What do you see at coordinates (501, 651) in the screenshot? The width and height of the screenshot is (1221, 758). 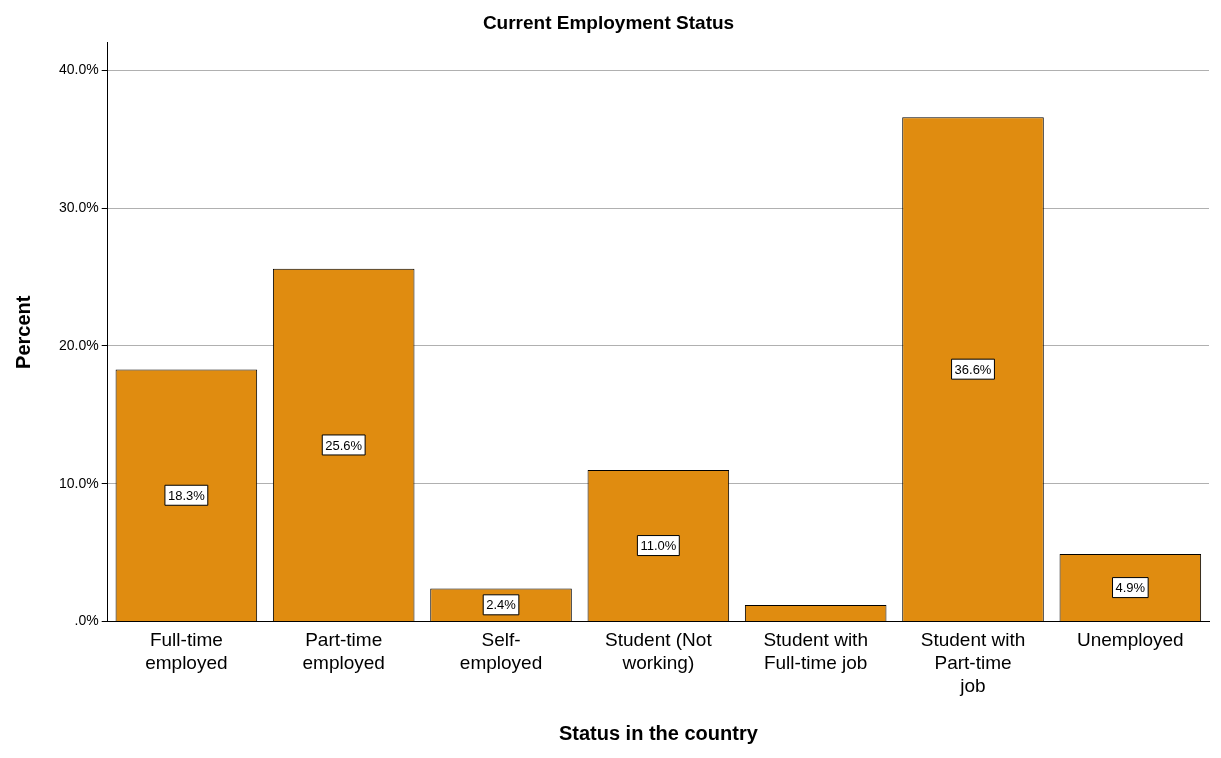 I see `x-tick-label: Self- employed` at bounding box center [501, 651].